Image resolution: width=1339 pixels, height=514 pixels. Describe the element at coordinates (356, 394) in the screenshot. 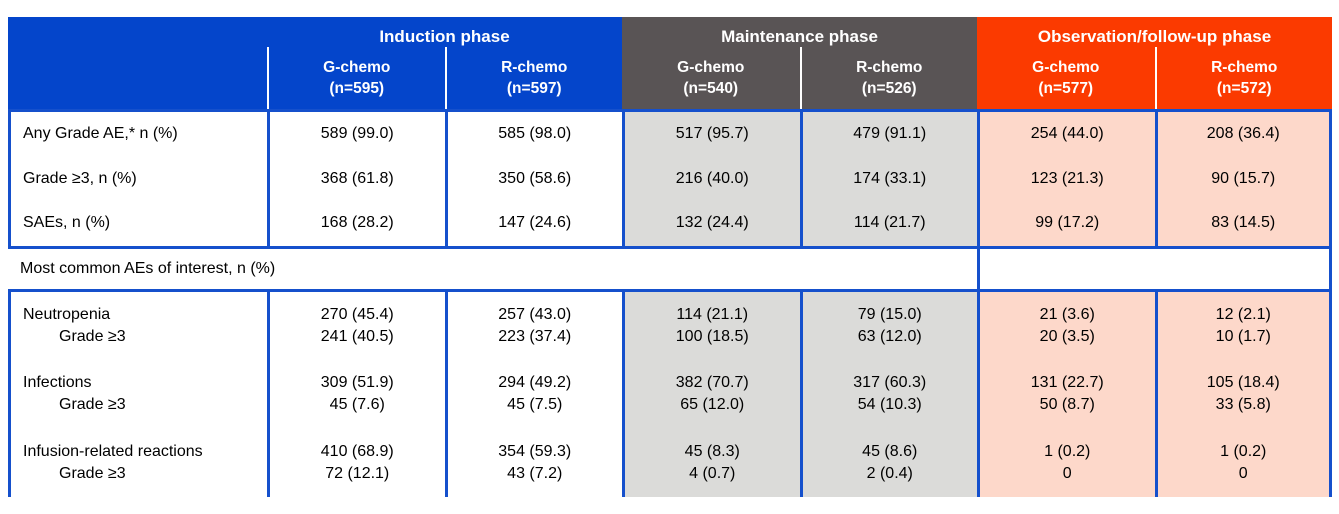

I see `cell-induction-g: 309 (51.9) 45 (7.6)` at that location.